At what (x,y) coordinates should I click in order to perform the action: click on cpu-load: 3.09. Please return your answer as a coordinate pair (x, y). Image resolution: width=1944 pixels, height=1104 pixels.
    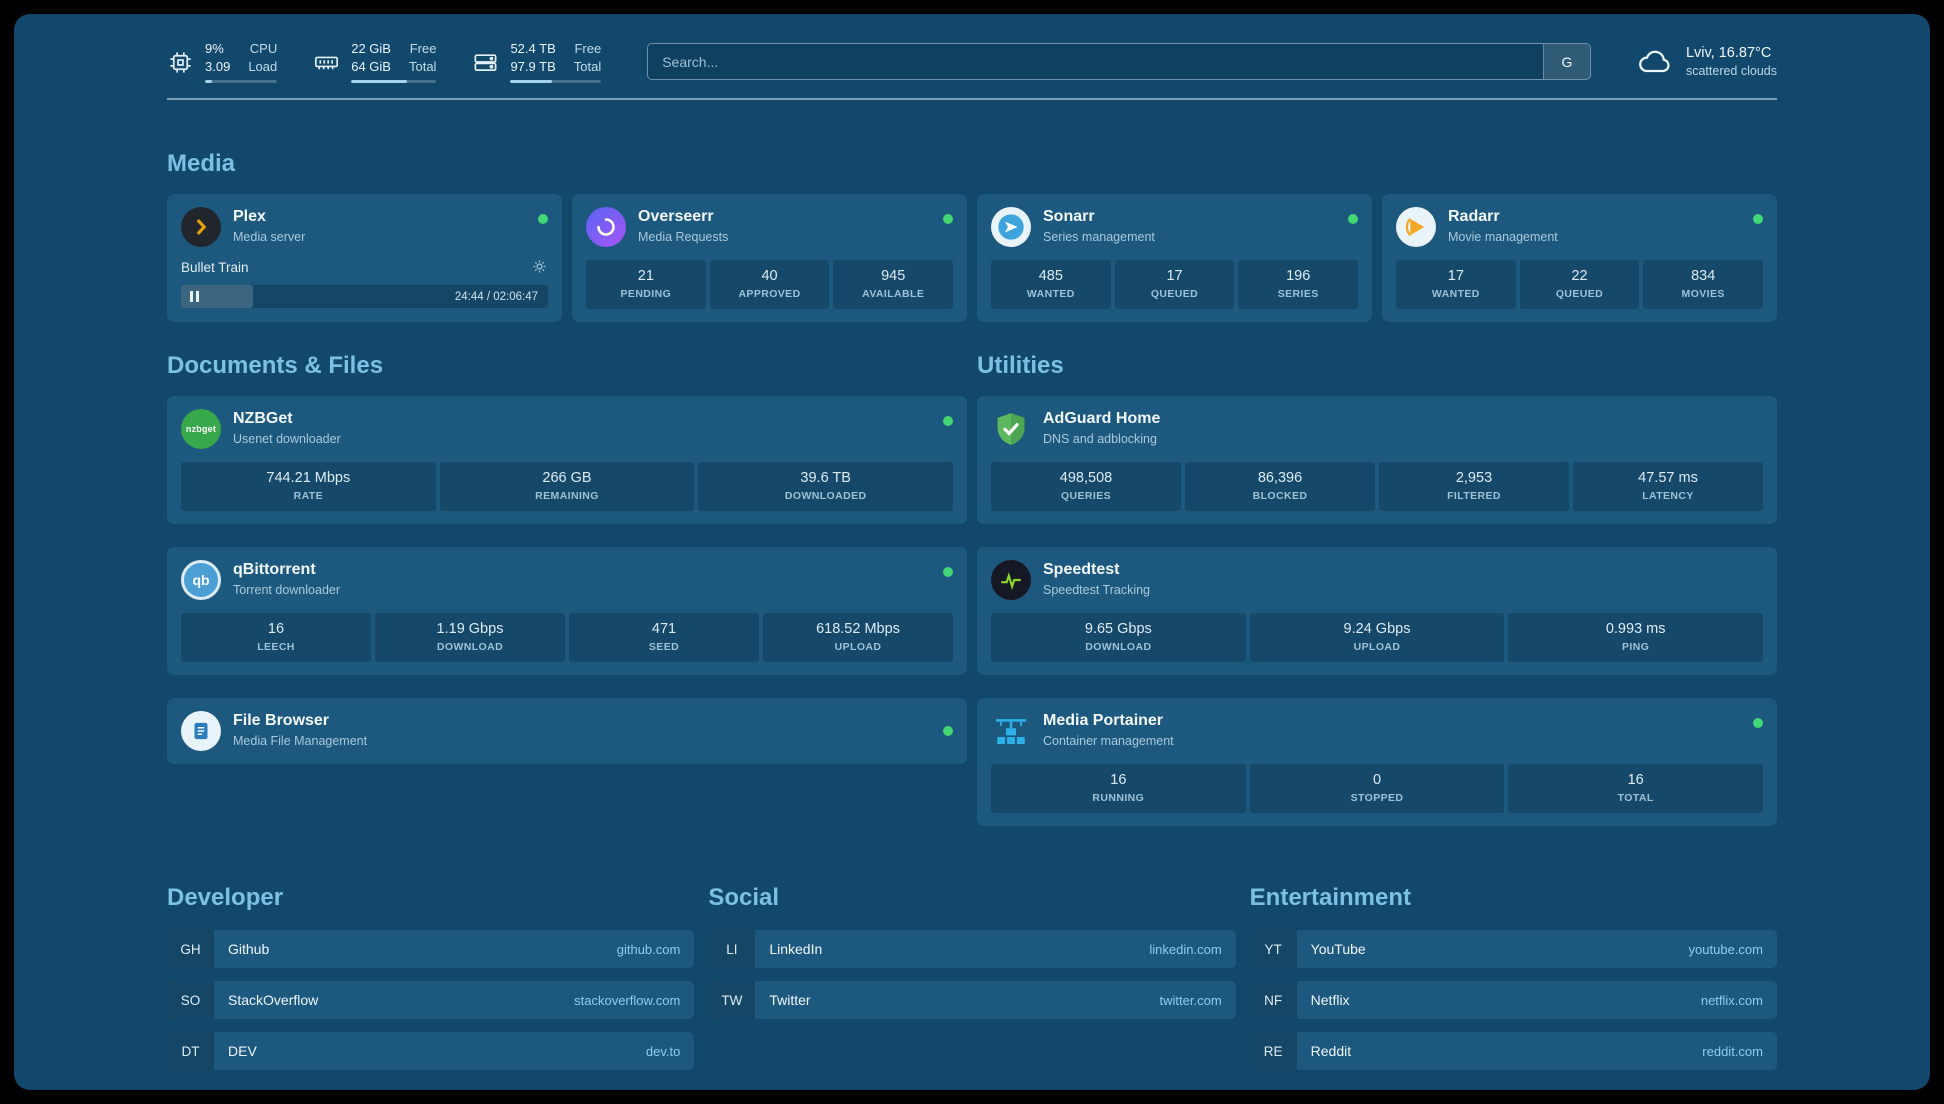
    Looking at the image, I should click on (218, 66).